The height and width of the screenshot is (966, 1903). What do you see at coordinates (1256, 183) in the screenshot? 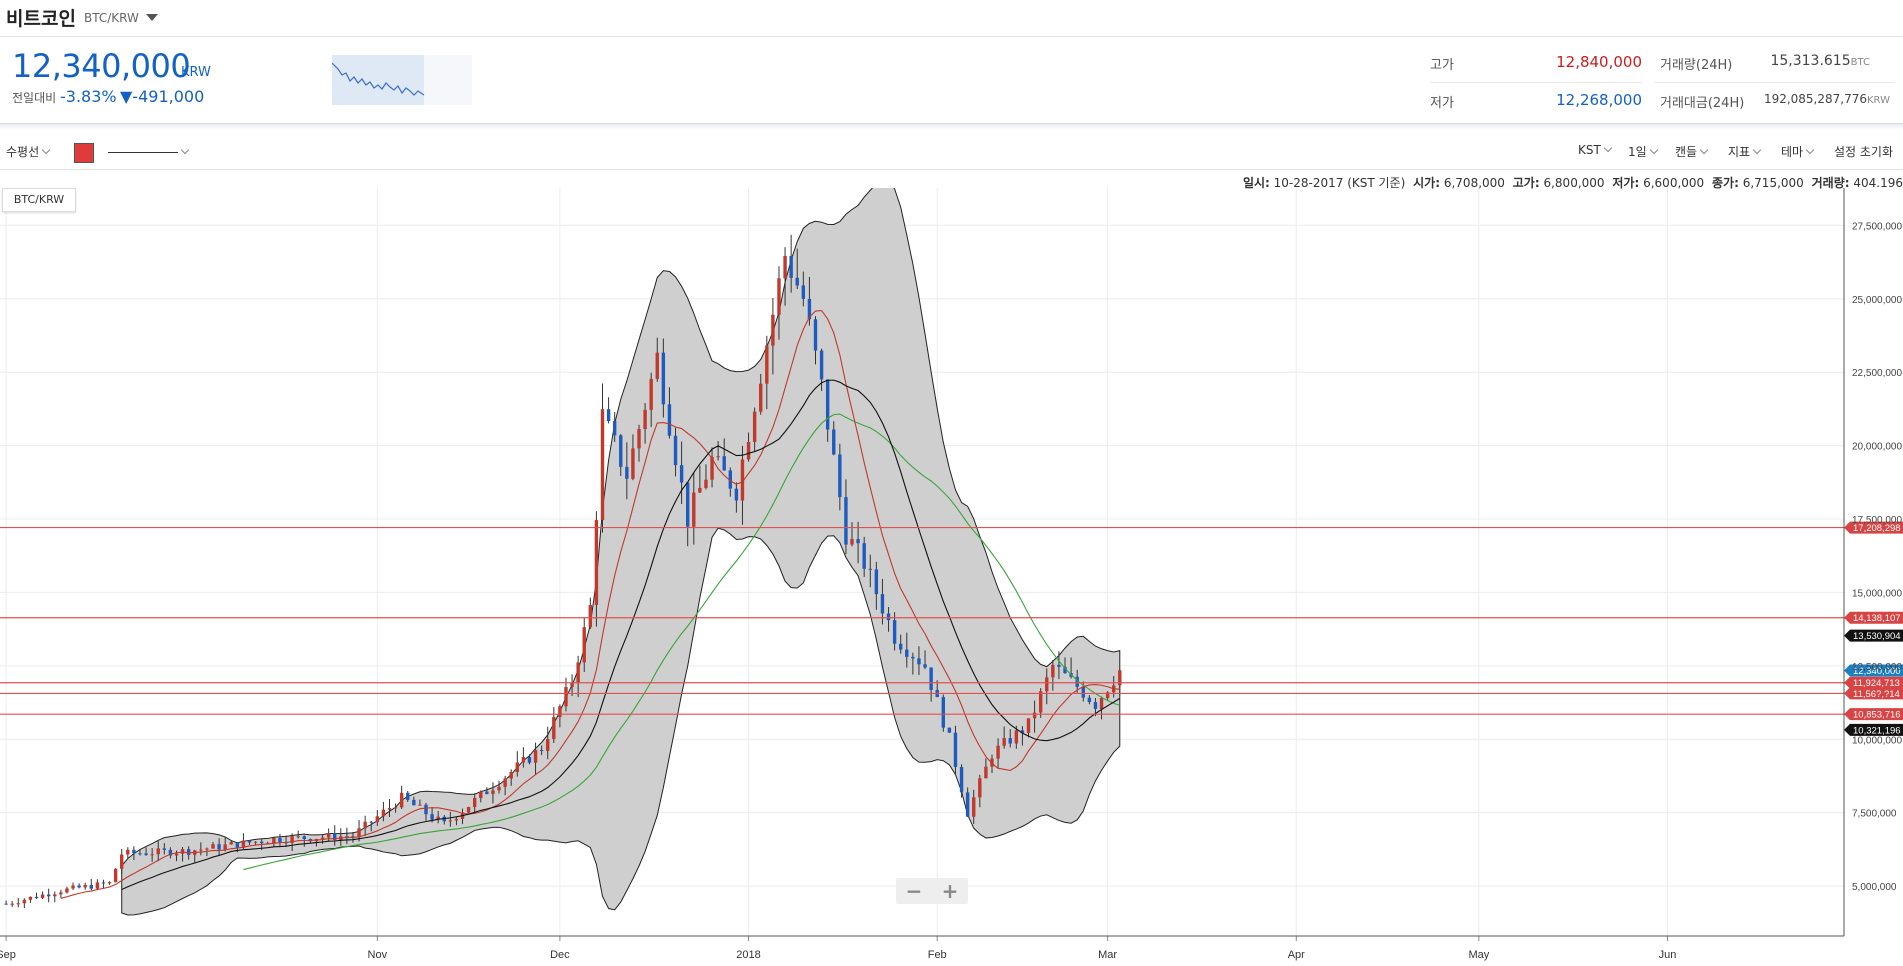
I see `date-label: 일시:` at bounding box center [1256, 183].